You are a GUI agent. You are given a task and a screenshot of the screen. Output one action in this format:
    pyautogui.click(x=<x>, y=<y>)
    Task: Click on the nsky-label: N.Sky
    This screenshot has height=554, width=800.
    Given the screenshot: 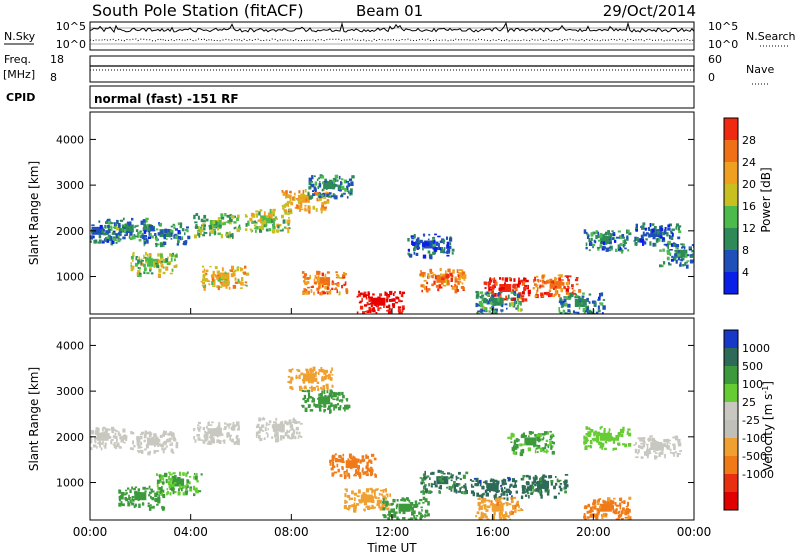 What is the action you would take?
    pyautogui.click(x=20, y=36)
    